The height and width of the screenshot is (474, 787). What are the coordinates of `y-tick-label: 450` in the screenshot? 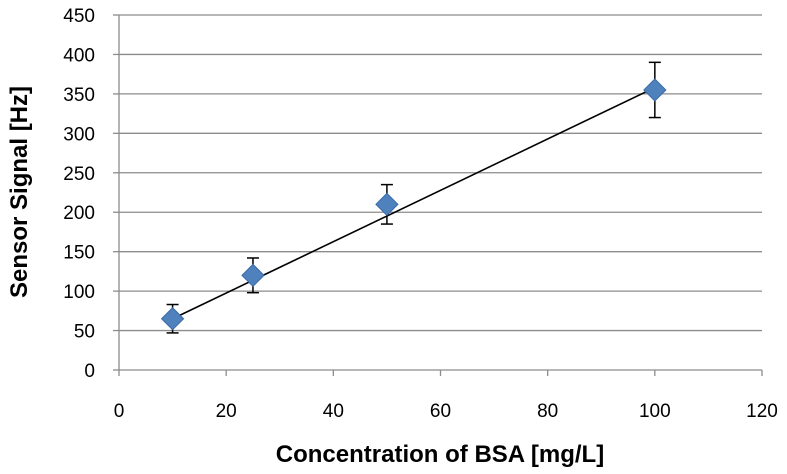 It's located at (79, 16).